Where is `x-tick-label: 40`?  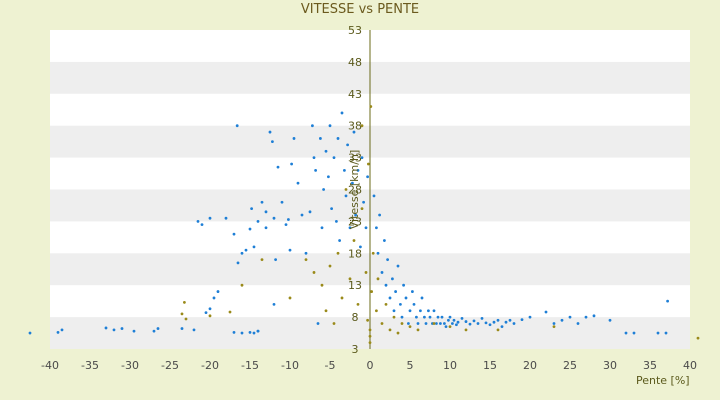 x-tick-label: 40 is located at coordinates (690, 365).